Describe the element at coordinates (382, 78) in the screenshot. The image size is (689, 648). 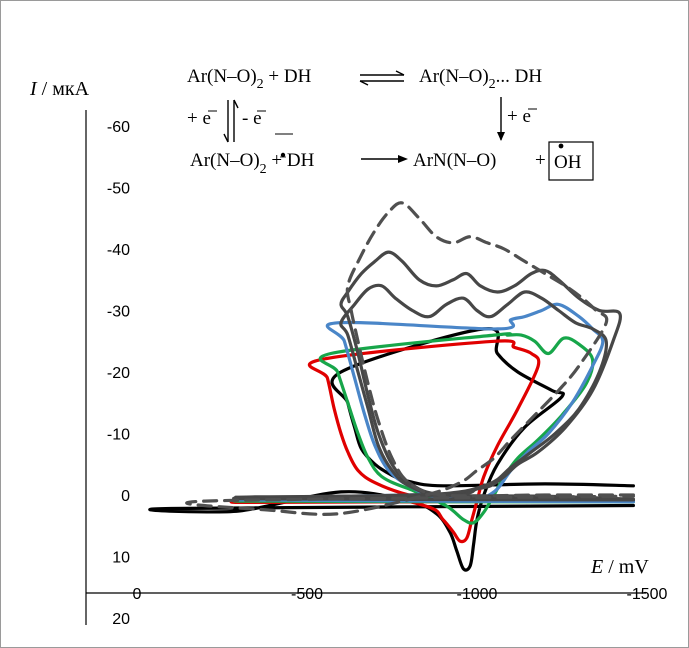
I see `equilibrium-arrows` at that location.